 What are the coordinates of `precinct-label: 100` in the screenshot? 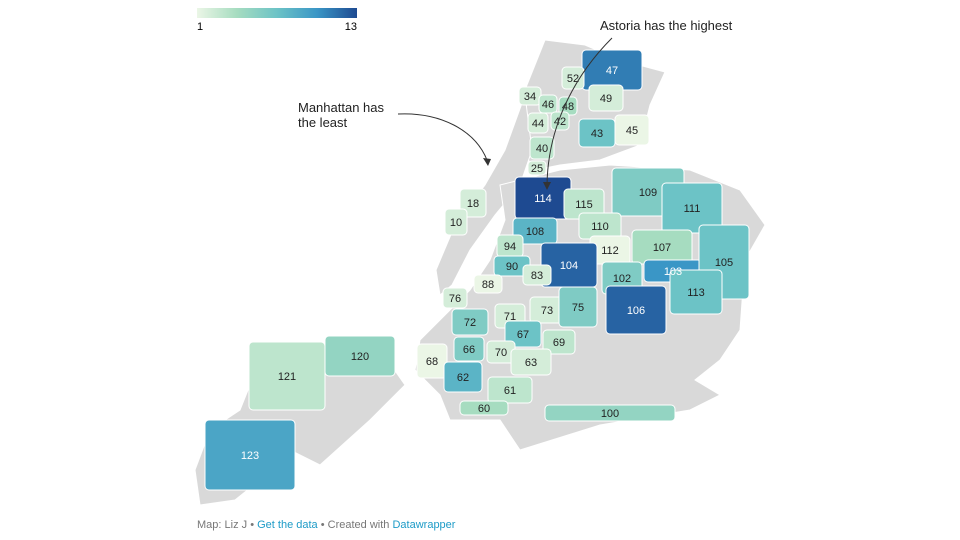 It's located at (610, 414).